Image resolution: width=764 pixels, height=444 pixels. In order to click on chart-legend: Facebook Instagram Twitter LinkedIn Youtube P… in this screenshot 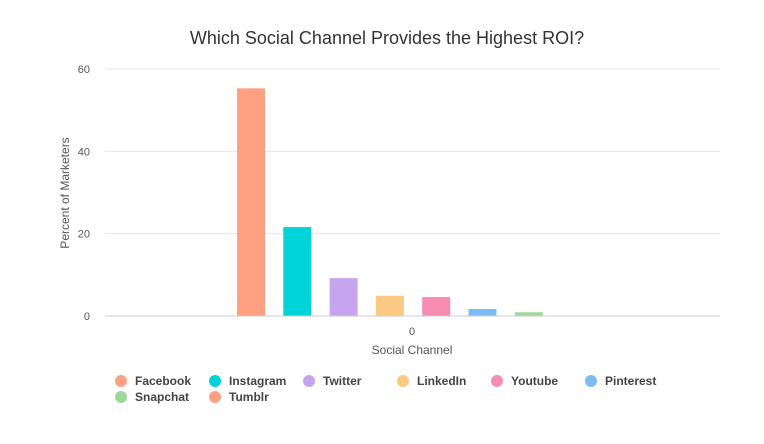, I will do `click(405, 389)`.